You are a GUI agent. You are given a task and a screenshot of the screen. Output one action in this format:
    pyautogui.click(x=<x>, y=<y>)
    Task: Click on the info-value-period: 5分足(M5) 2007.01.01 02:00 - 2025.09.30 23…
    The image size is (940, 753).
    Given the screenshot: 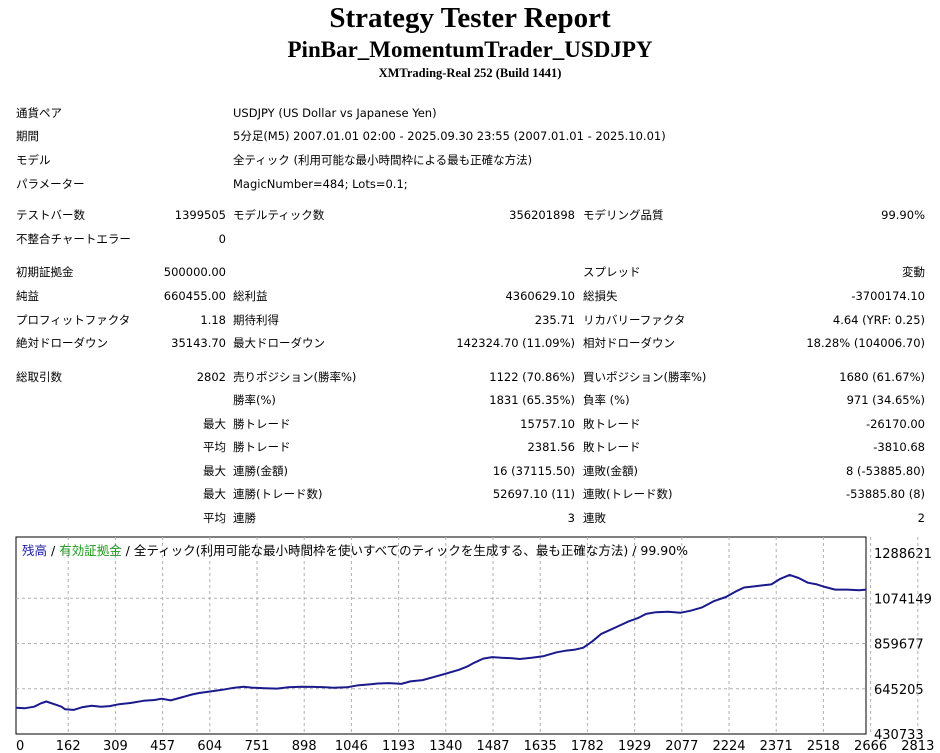 What is the action you would take?
    pyautogui.click(x=449, y=136)
    